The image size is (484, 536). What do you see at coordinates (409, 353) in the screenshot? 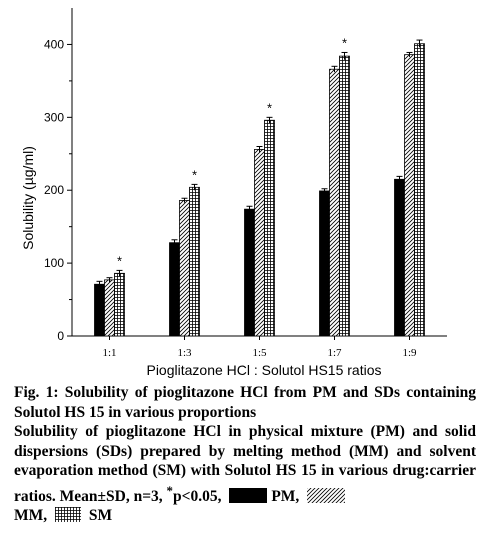
I see `x-tick-label: 1:9` at bounding box center [409, 353].